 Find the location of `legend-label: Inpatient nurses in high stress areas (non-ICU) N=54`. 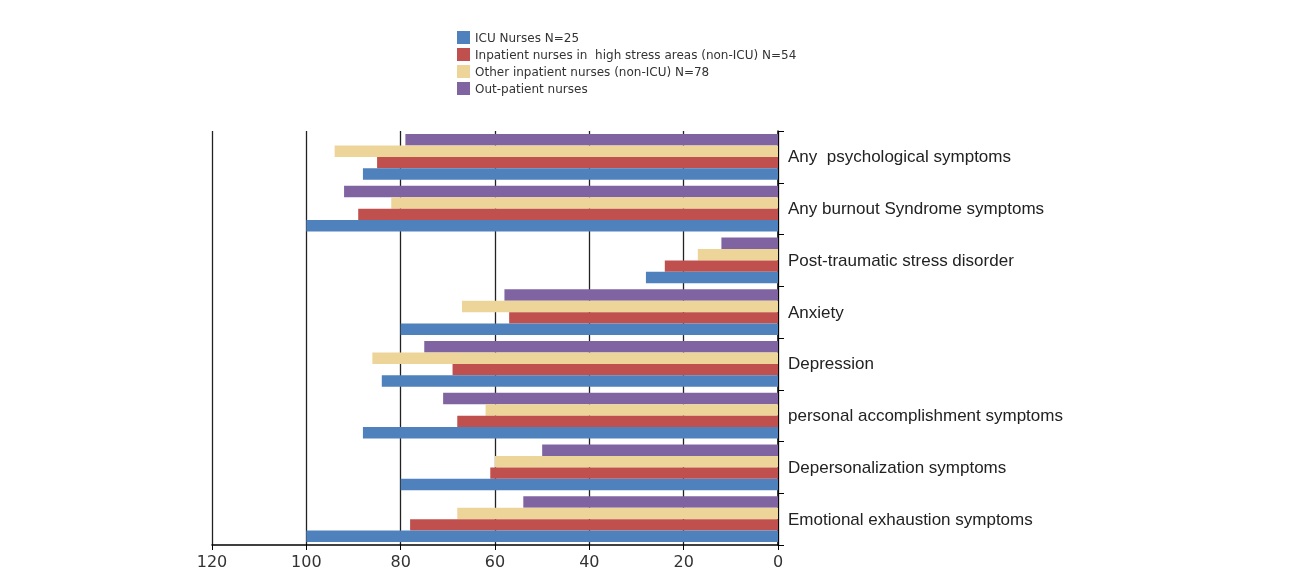

legend-label: Inpatient nurses in high stress areas (non-ICU) N=54 is located at coordinates (636, 54).